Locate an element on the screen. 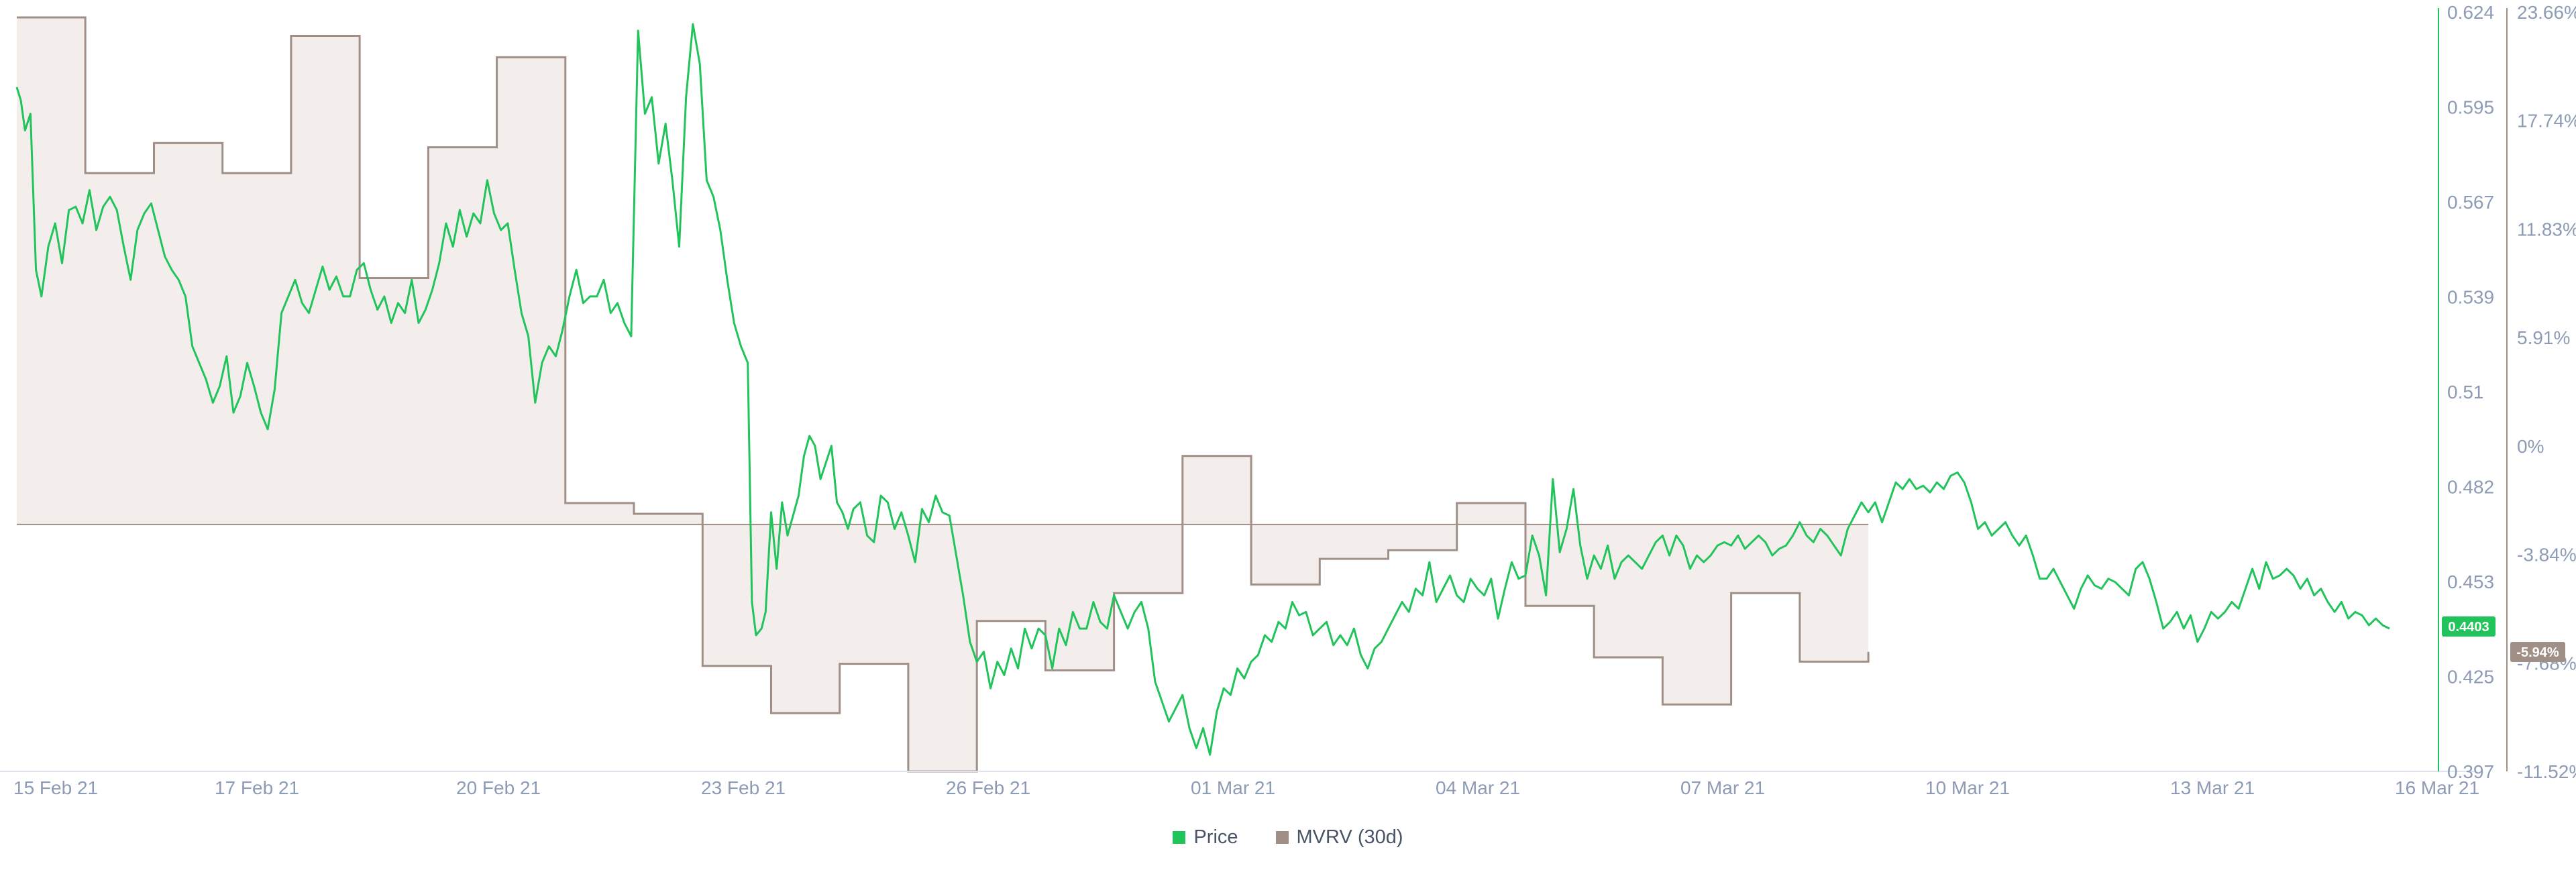 Image resolution: width=2576 pixels, height=872 pixels. legend-item-mvrv: MVRV (30d) is located at coordinates (1339, 837).